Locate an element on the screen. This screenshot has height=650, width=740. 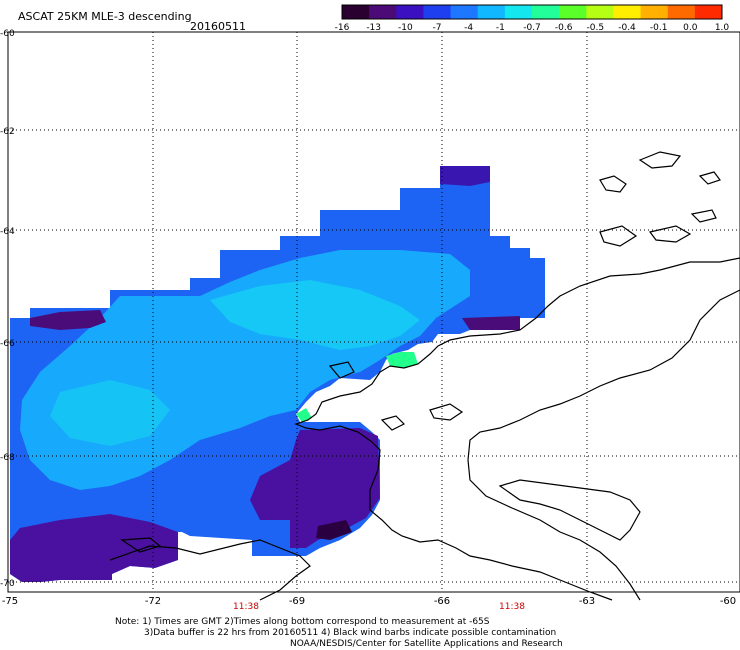
lat-labels: -60 -62 -64 -66 -68 -70 is located at coordinates (7, 309).